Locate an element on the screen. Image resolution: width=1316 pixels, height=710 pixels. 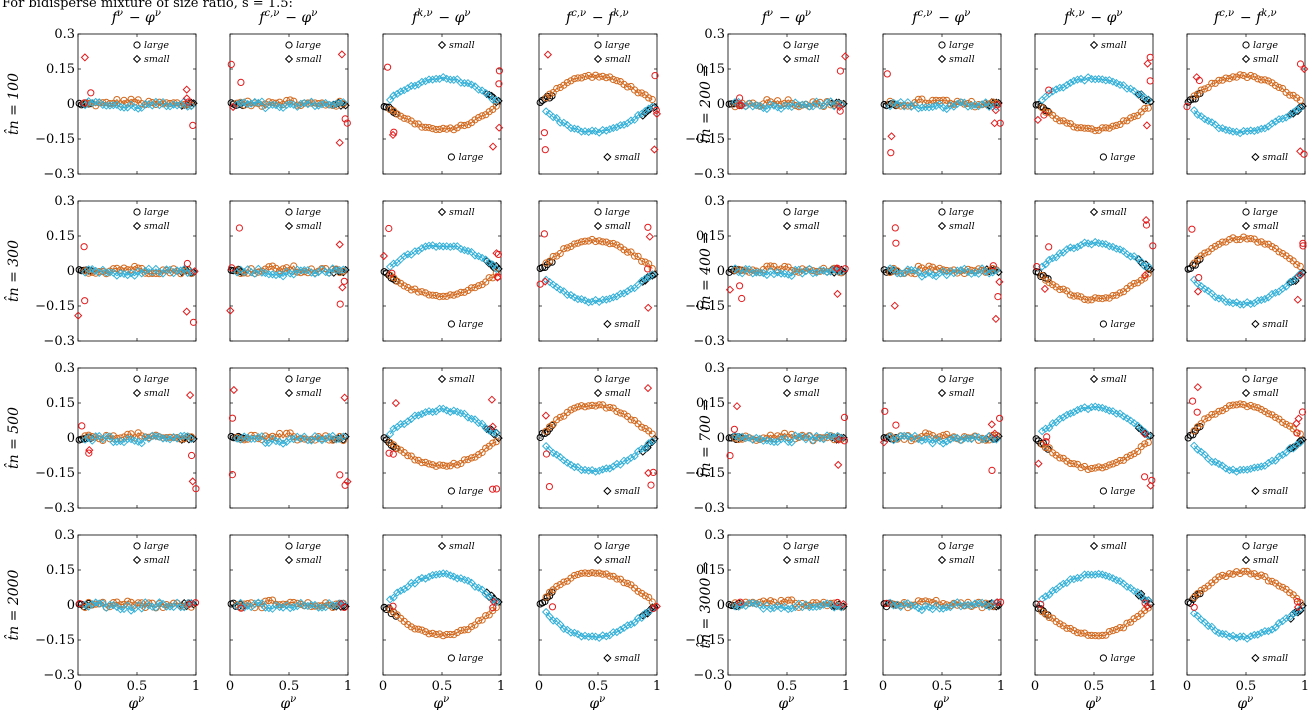
x-tick-label: 1 is located at coordinates (657, 686).